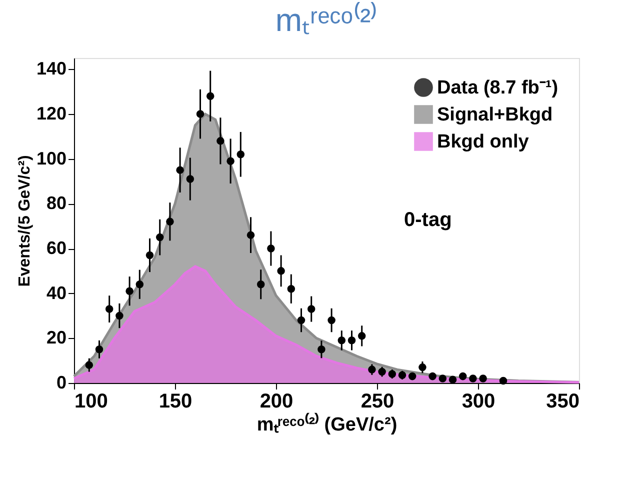 The height and width of the screenshot is (500, 626). What do you see at coordinates (56, 248) in the screenshot?
I see `y-tick-label: 60` at bounding box center [56, 248].